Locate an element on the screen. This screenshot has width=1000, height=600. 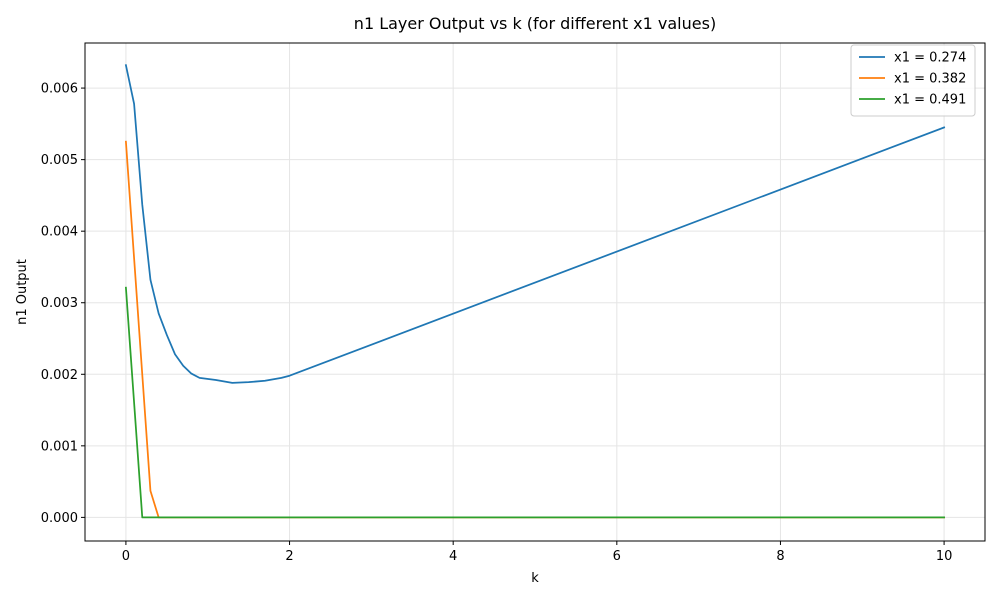
y-tick-label: 0.004 is located at coordinates (59, 232).